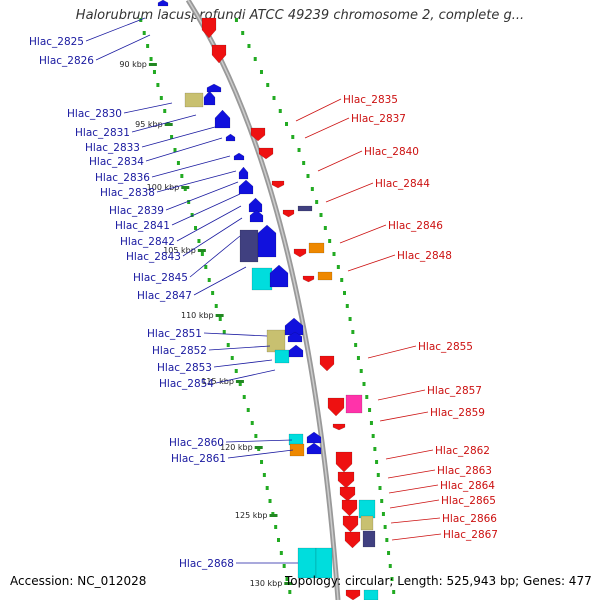 This screenshot has height=600, width=600. Describe the element at coordinates (56, 42) in the screenshot. I see `gene-label-left: Hlac_2825` at that location.